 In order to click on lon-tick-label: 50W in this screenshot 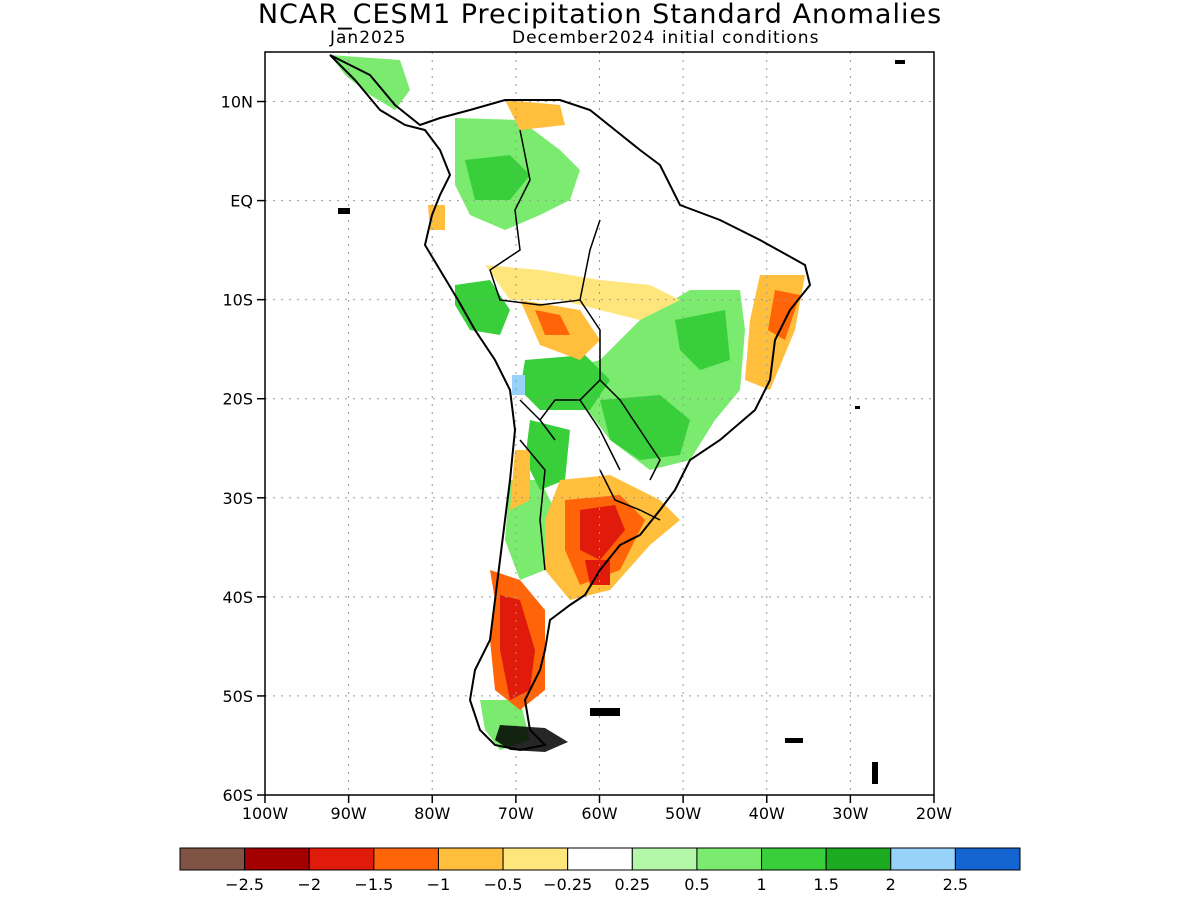, I will do `click(683, 813)`.